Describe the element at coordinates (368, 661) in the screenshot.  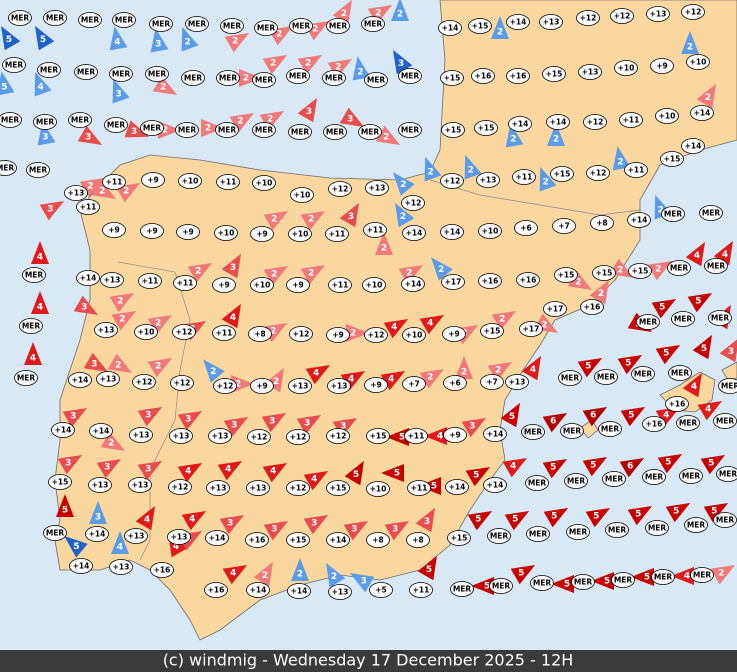
I see `footer-bar` at that location.